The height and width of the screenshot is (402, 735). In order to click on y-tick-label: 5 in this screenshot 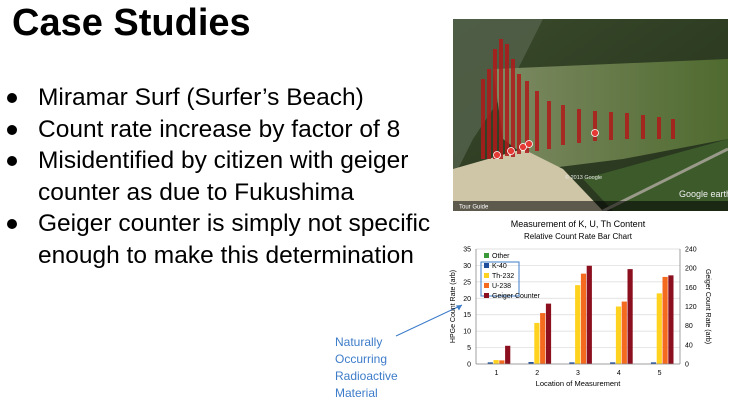, I will do `click(469, 348)`.